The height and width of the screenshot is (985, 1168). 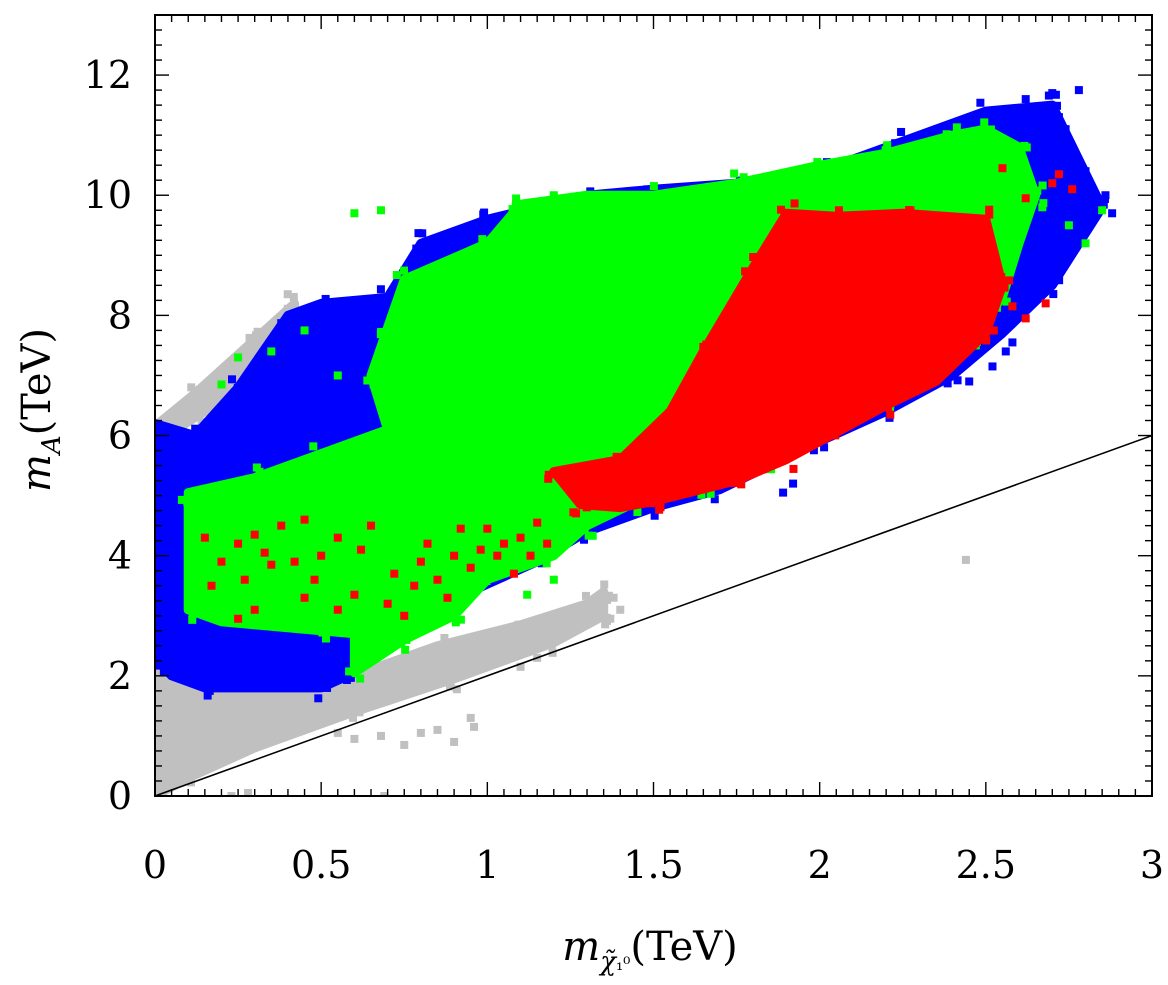 What do you see at coordinates (1152, 865) in the screenshot?
I see `x-tick-label: 3` at bounding box center [1152, 865].